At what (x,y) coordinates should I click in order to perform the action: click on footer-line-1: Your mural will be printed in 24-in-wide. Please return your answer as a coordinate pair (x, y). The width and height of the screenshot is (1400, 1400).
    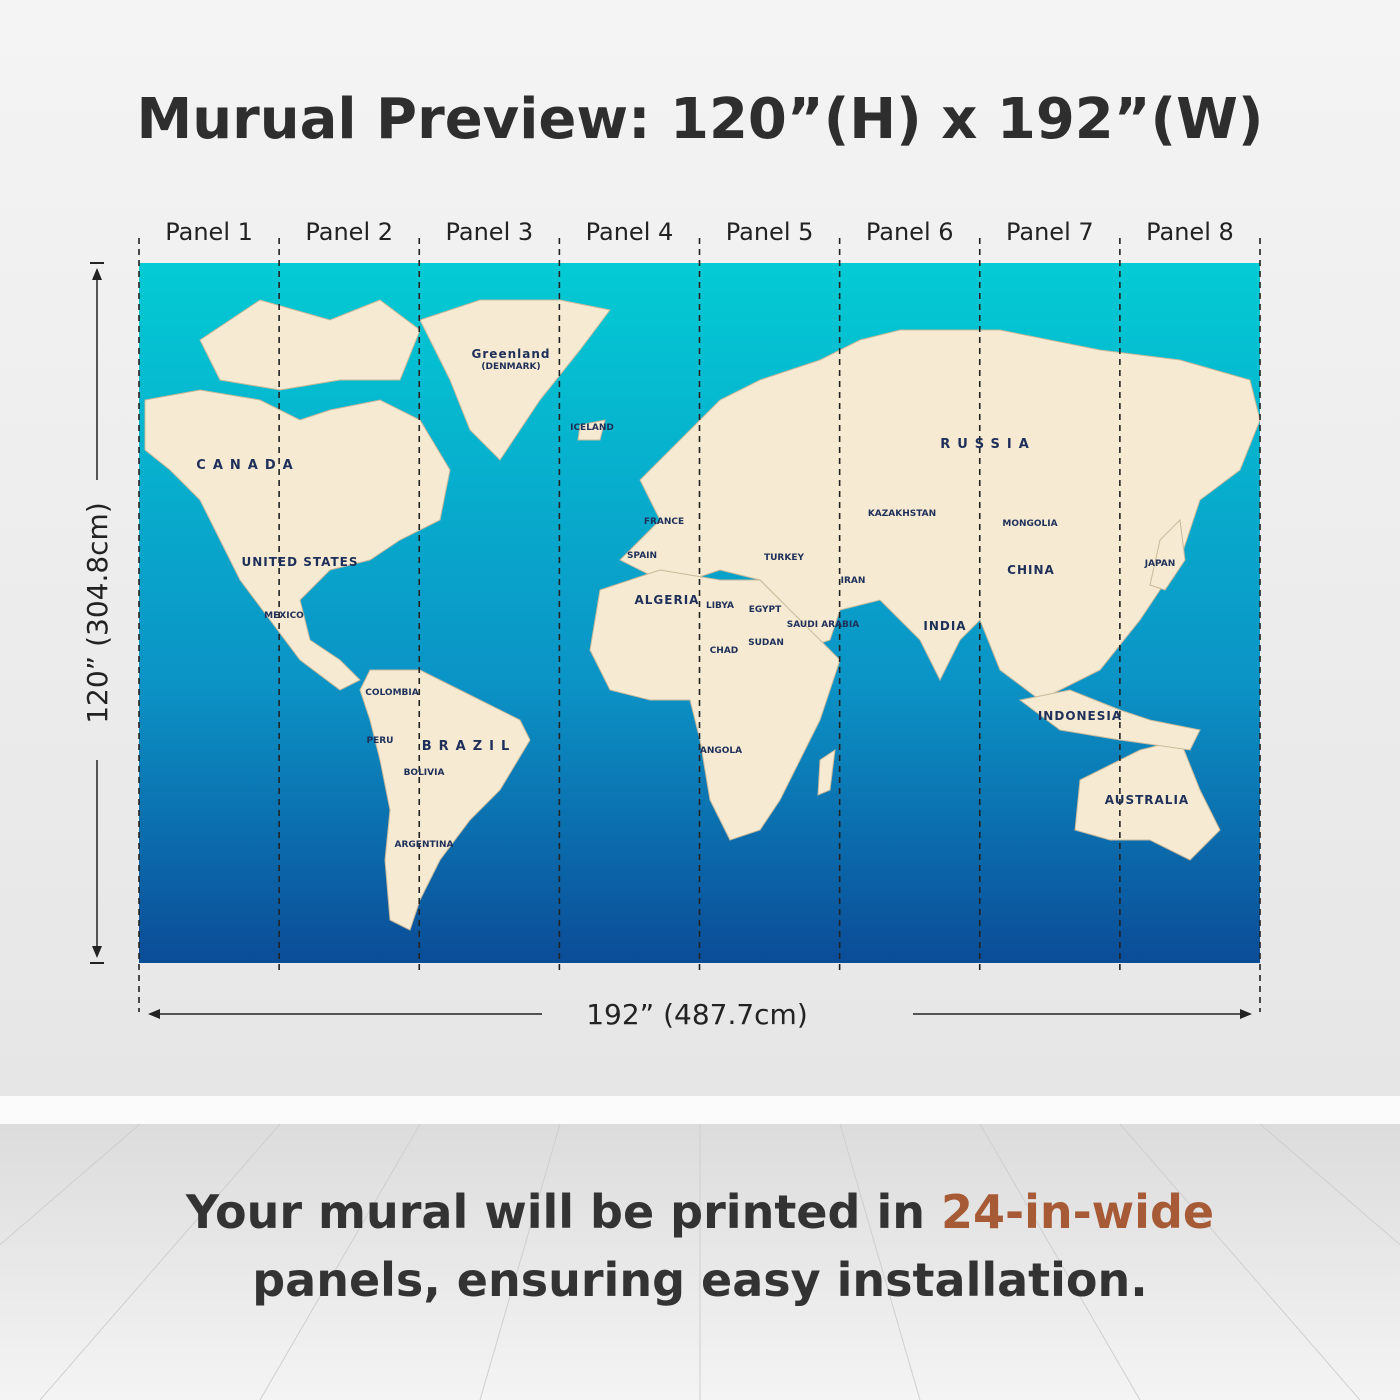
    Looking at the image, I should click on (699, 1212).